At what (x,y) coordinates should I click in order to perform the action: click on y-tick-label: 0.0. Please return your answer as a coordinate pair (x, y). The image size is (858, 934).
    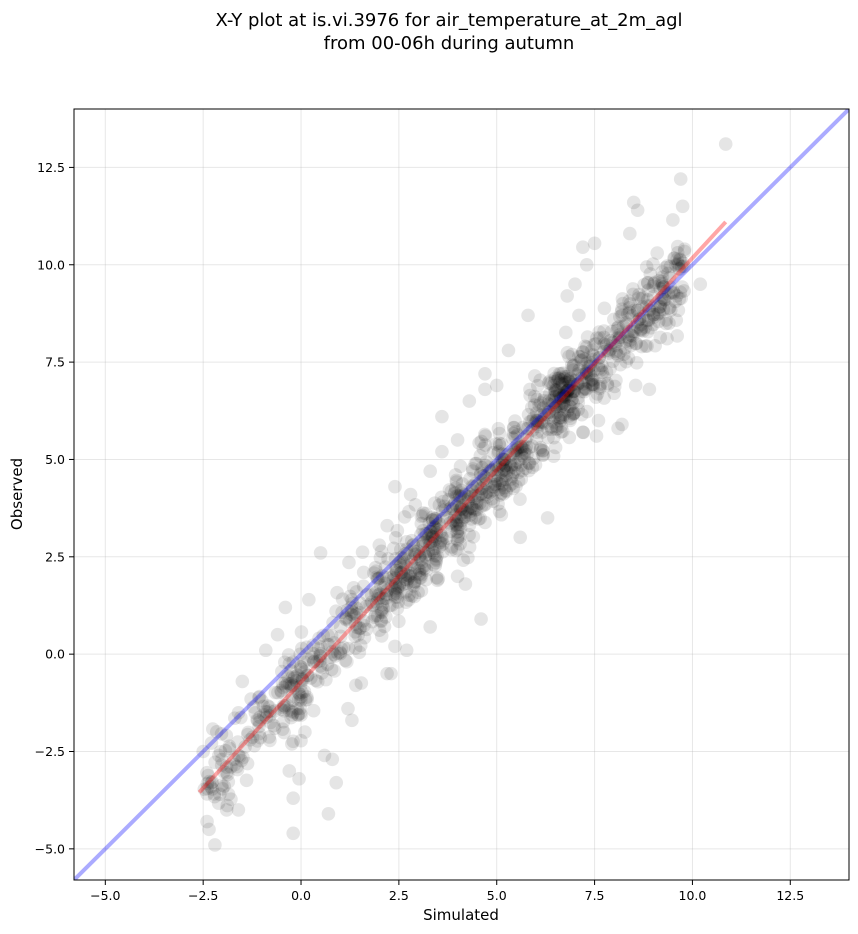
    Looking at the image, I should click on (55, 654).